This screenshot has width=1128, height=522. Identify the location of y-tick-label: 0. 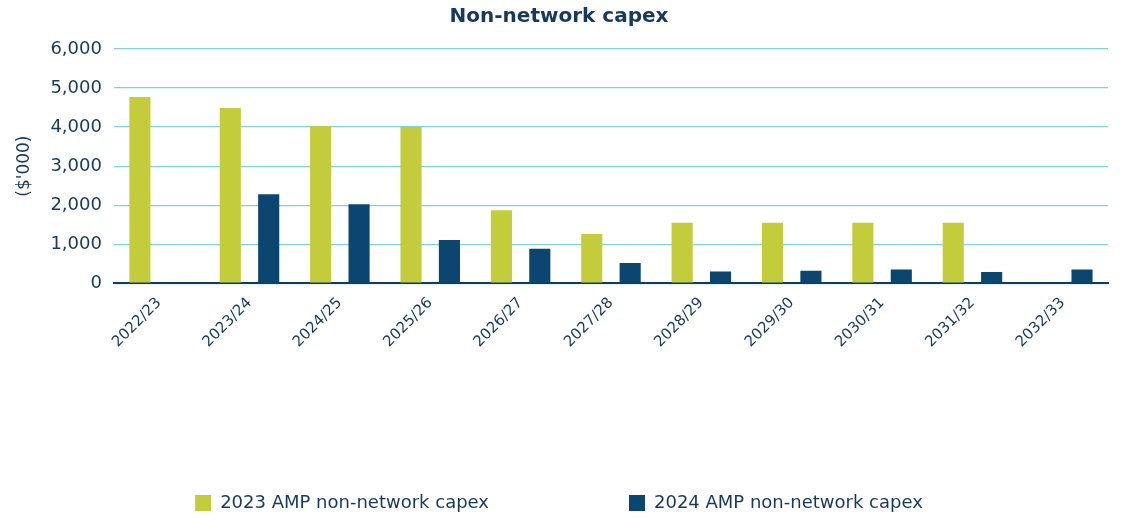
(96, 281).